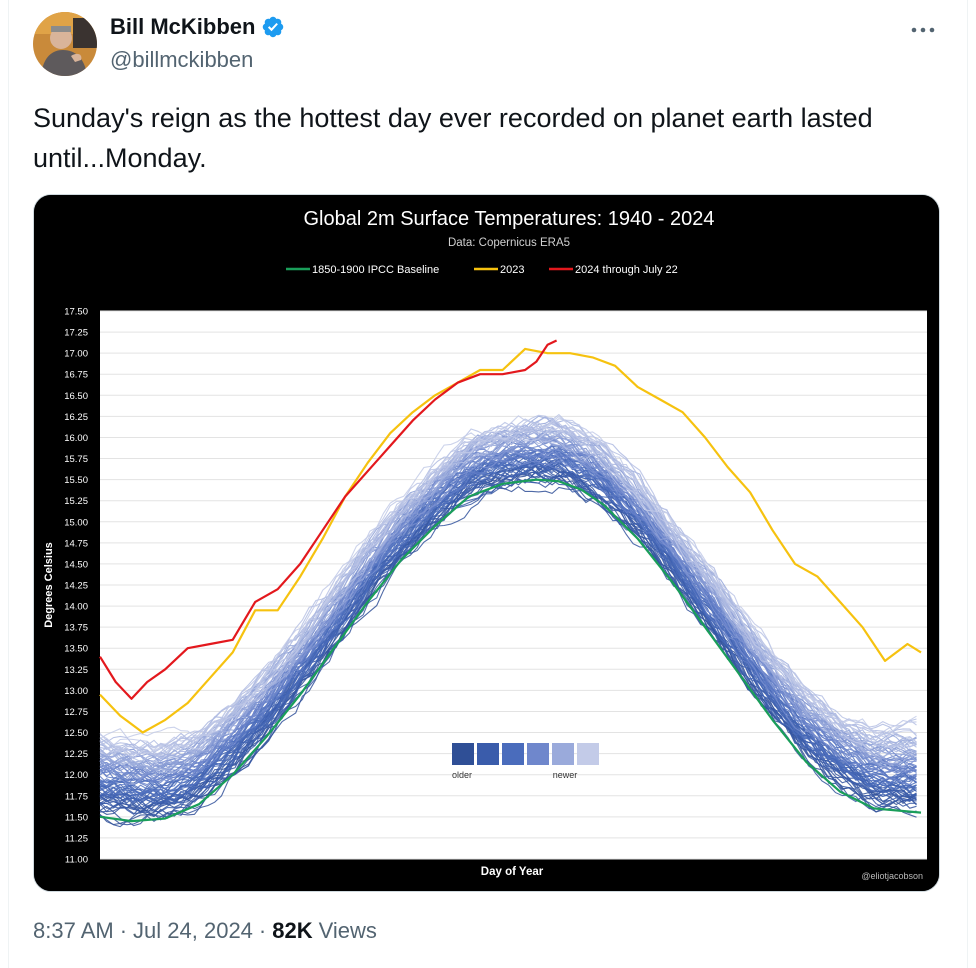 The image size is (976, 968). Describe the element at coordinates (76, 817) in the screenshot. I see `y-tick-label: 11.50` at that location.